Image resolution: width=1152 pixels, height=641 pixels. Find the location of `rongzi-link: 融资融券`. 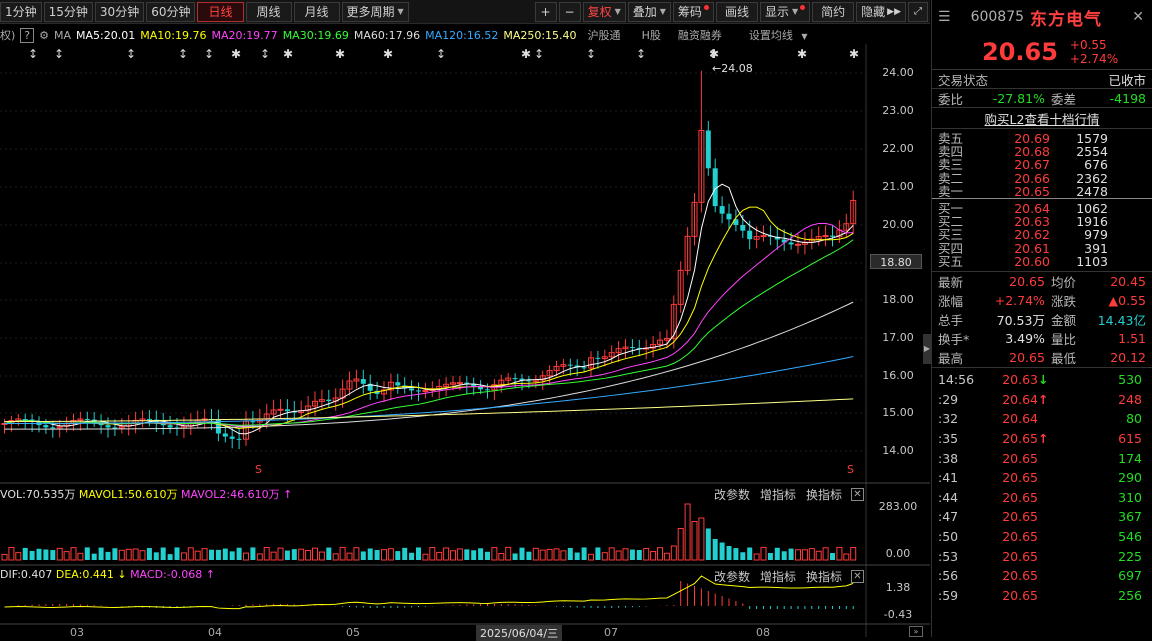

rongzi-link: 融资融券 is located at coordinates (699, 35).